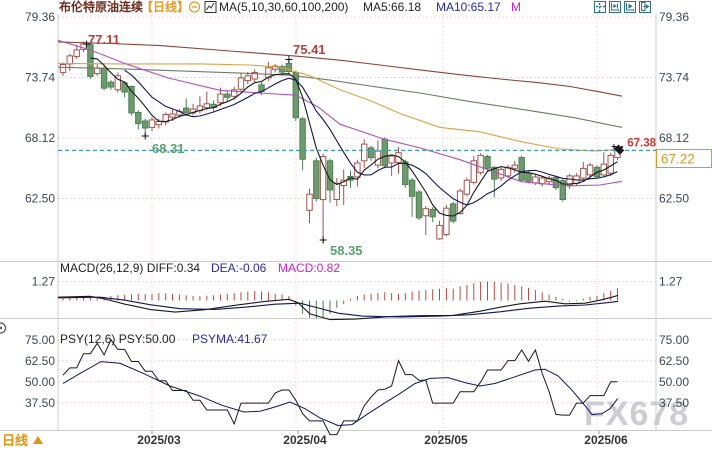  What do you see at coordinates (392, 7) in the screenshot?
I see `svg-text: MA5:66.18` at bounding box center [392, 7].